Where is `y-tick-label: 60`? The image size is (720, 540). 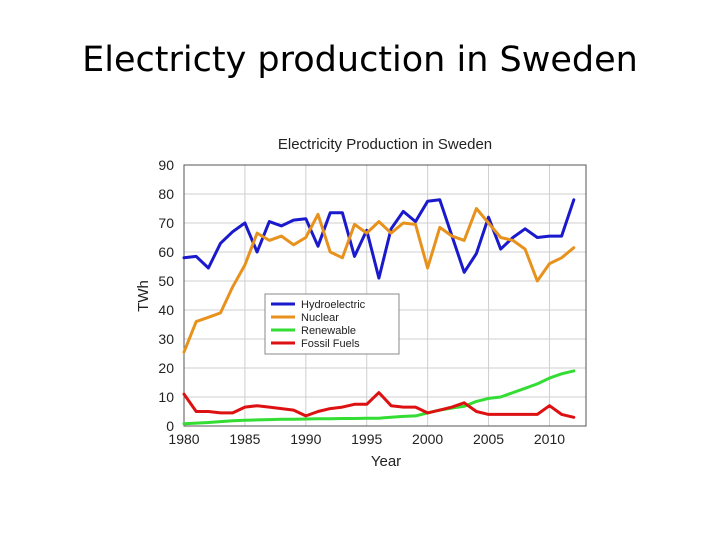 y-tick-label: 60 is located at coordinates (166, 252).